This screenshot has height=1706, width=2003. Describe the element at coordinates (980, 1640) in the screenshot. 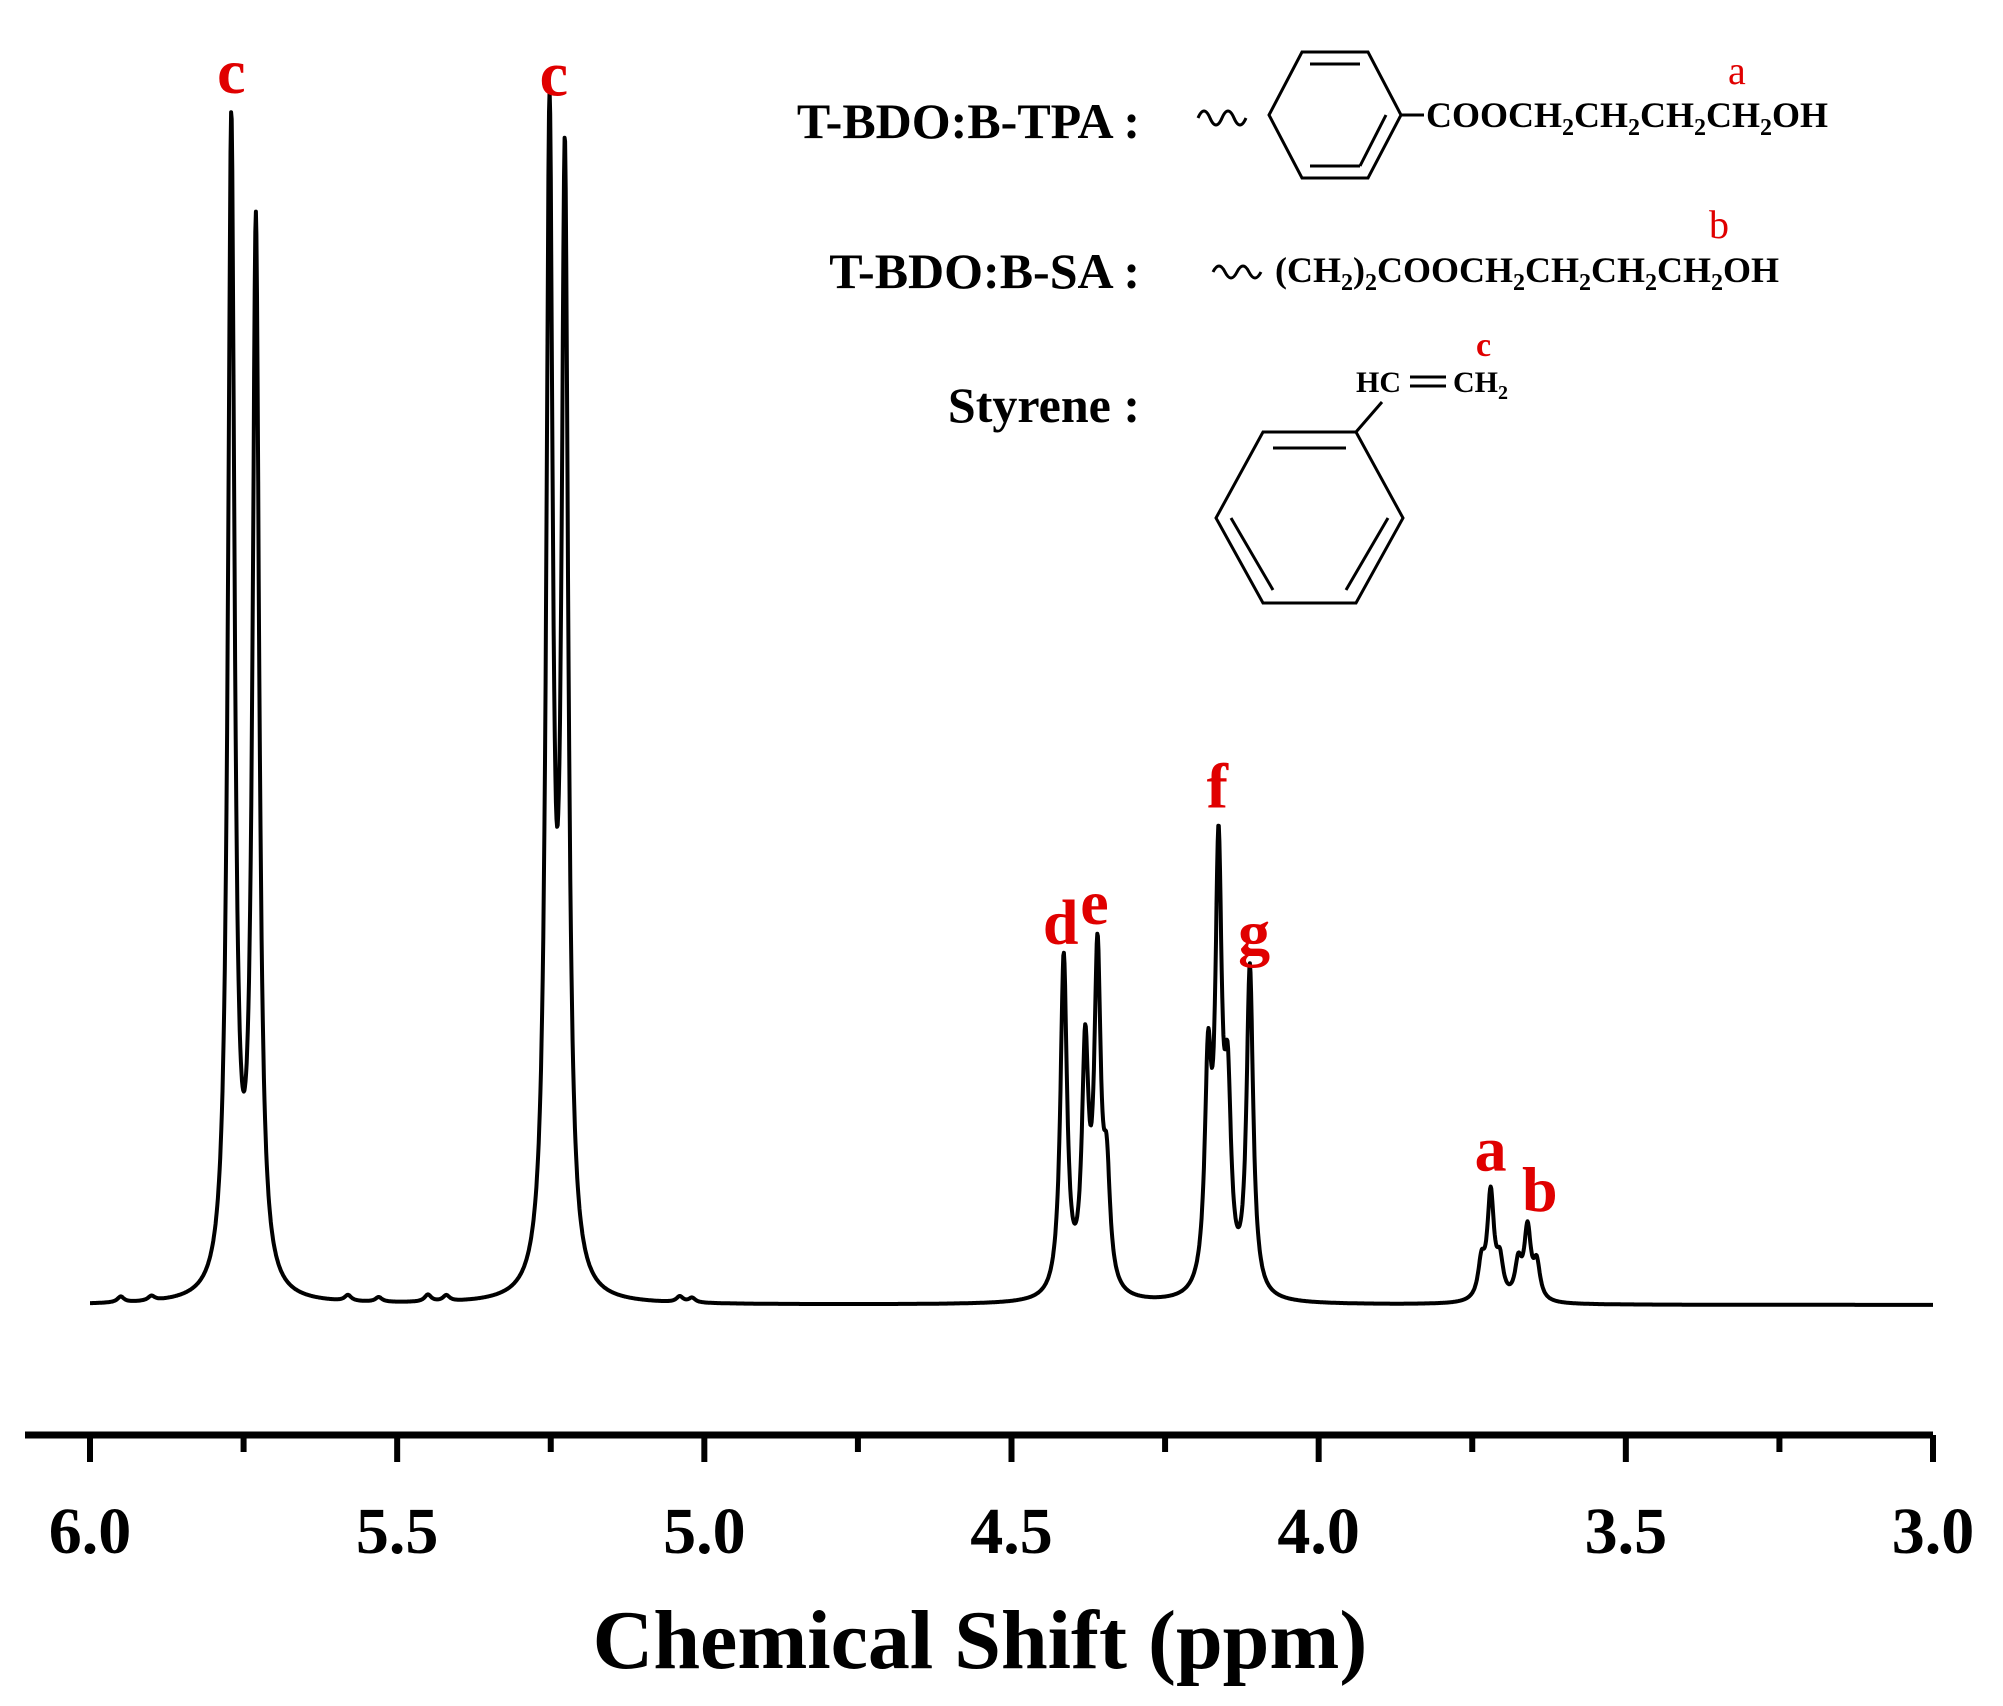

I see `x-axis-title: Chemical Shift (ppm)` at that location.